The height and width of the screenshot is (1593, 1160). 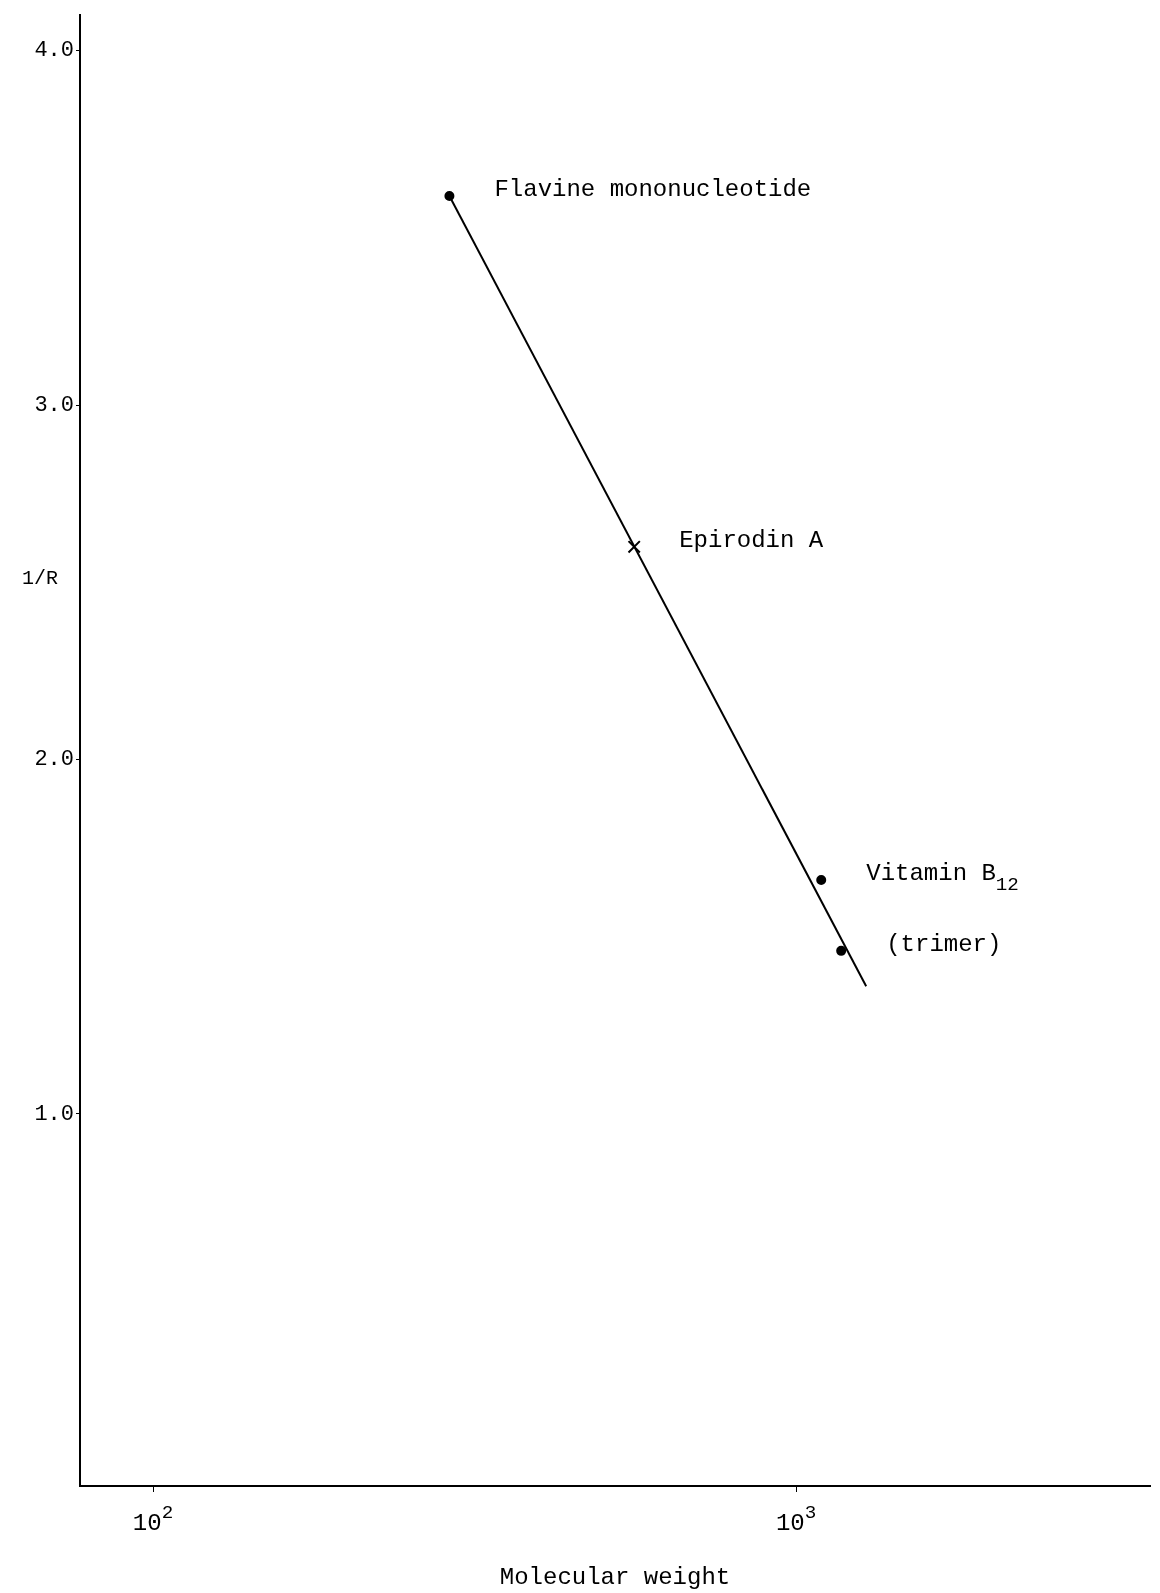 I want to click on annotation: (trimer), so click(x=944, y=945).